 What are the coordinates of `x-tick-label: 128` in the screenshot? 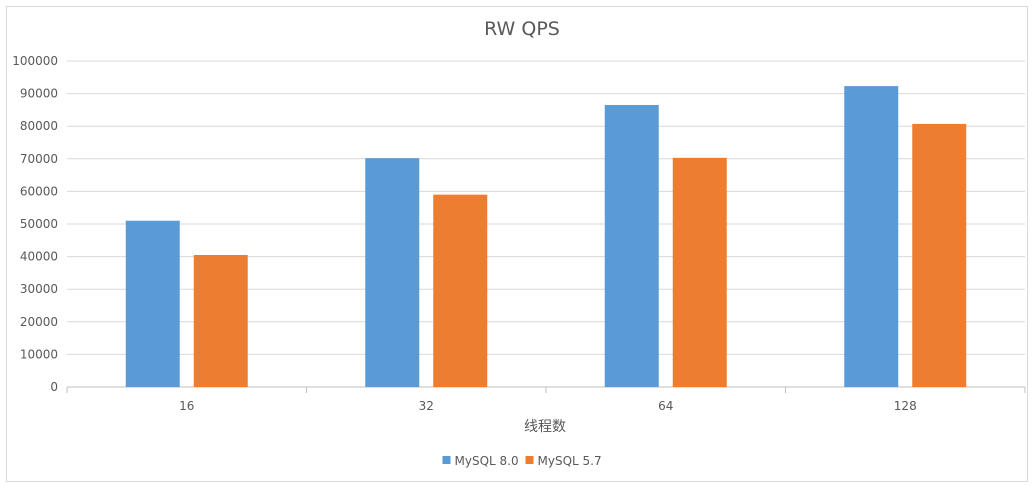 It's located at (905, 406).